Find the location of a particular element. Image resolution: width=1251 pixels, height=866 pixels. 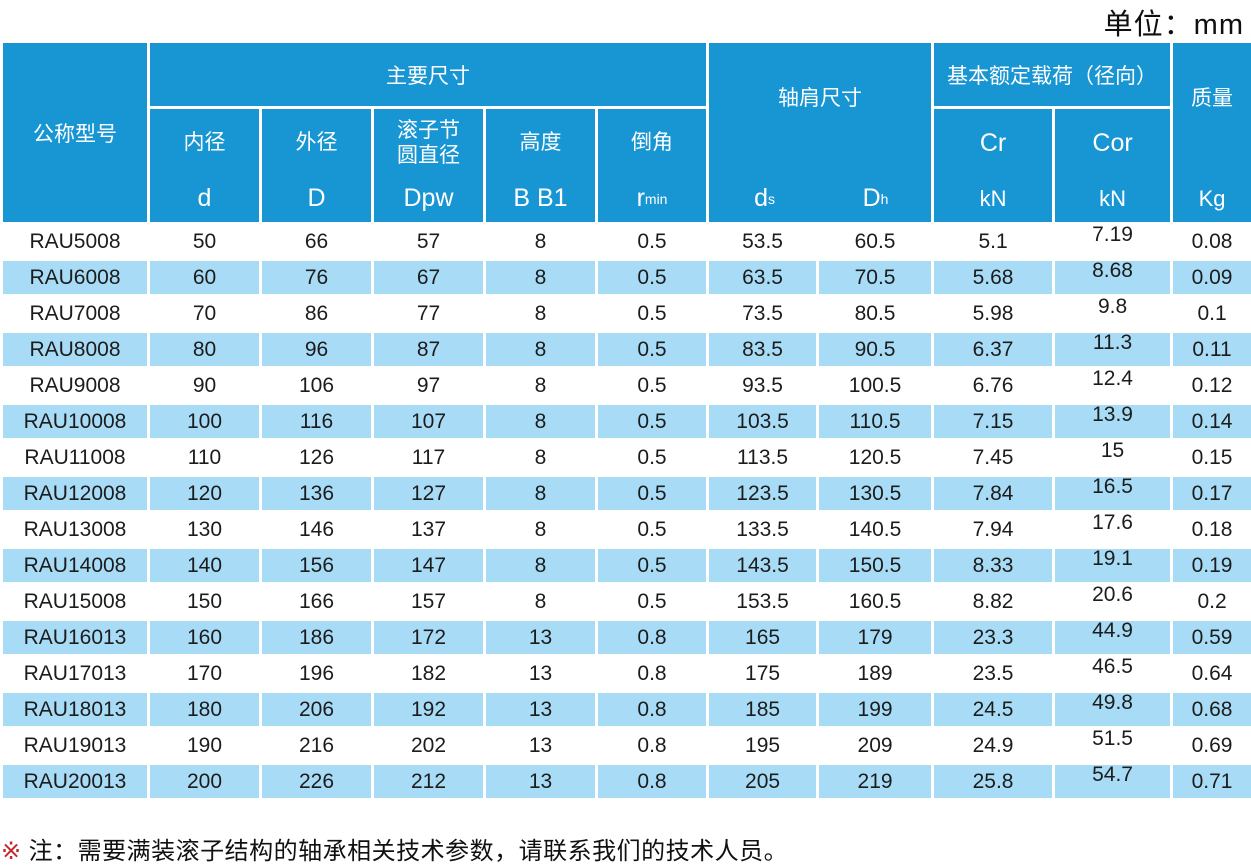

mass-unit: Kg is located at coordinates (1212, 198).